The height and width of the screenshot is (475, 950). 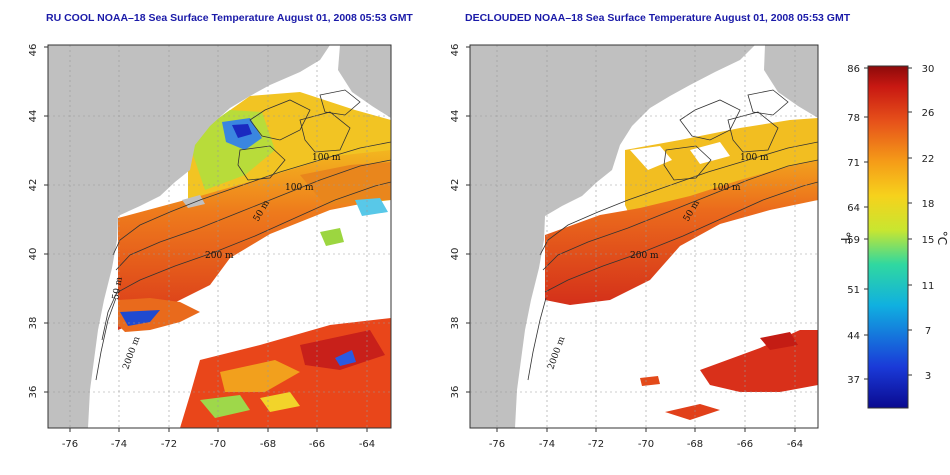 I want to click on right-lon-tick: -70, so click(x=646, y=444).